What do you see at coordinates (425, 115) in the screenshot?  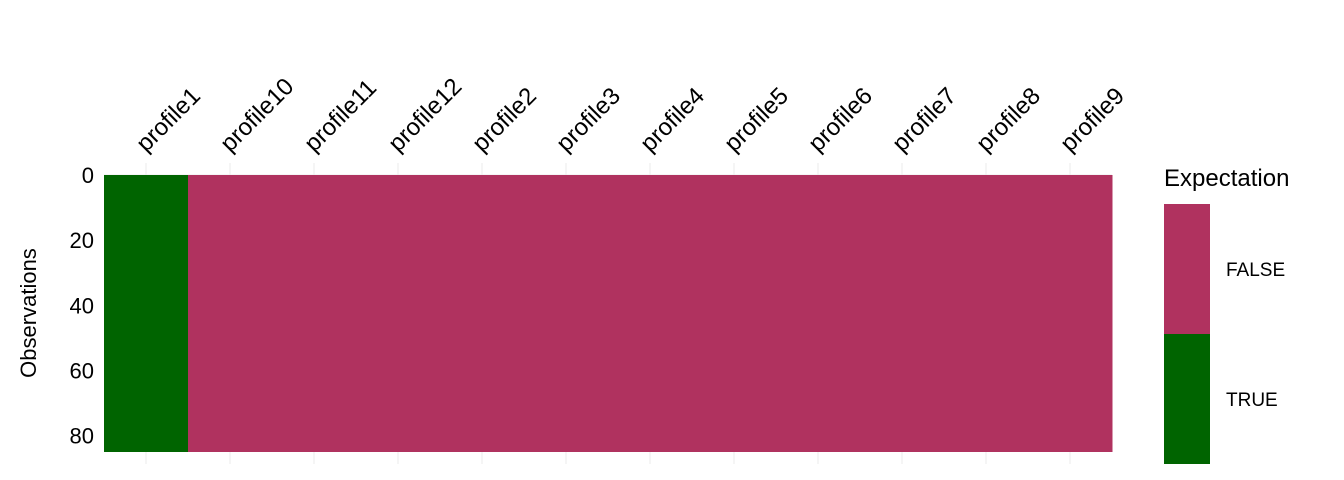 I see `x-tick-label-profile12: profile12` at bounding box center [425, 115].